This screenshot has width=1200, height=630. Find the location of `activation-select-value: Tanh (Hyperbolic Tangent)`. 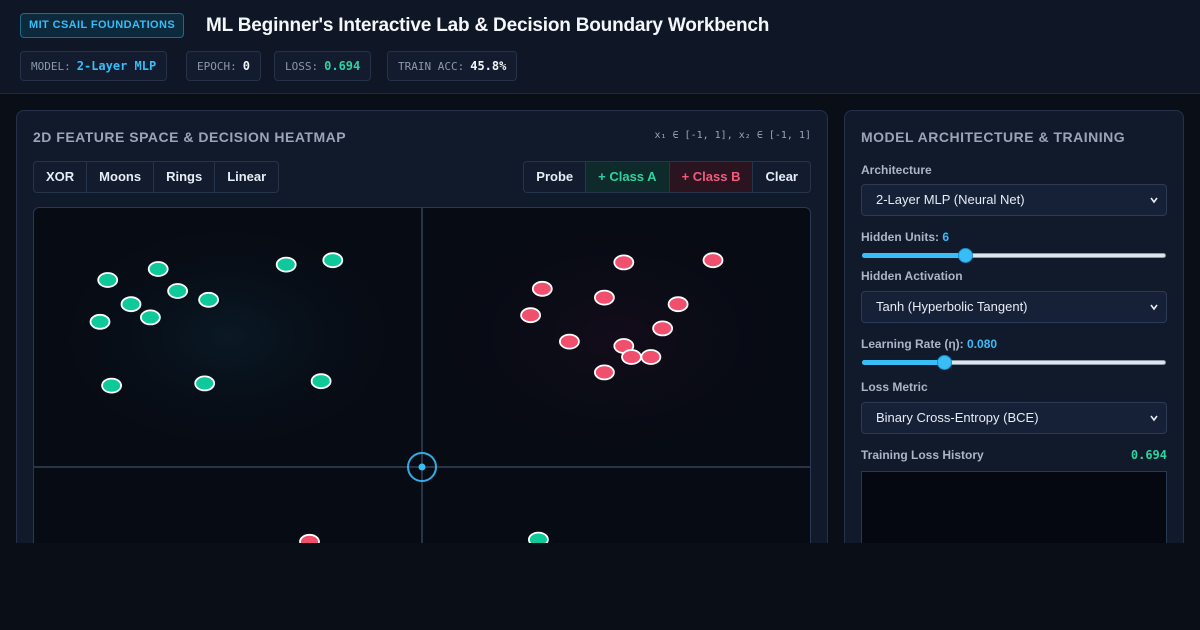

activation-select-value: Tanh (Hyperbolic Tangent) is located at coordinates (952, 306).